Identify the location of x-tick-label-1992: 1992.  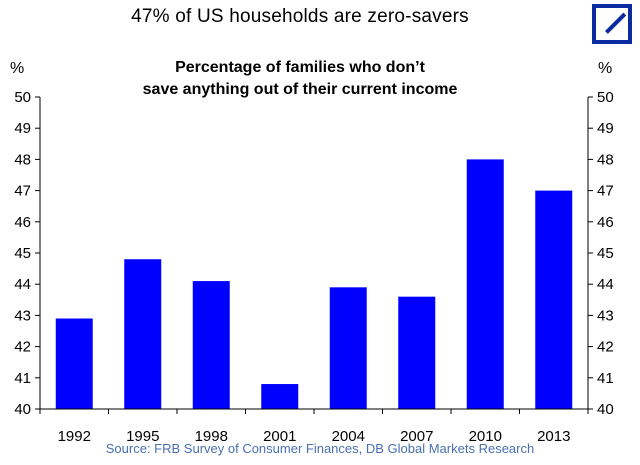
(74, 436).